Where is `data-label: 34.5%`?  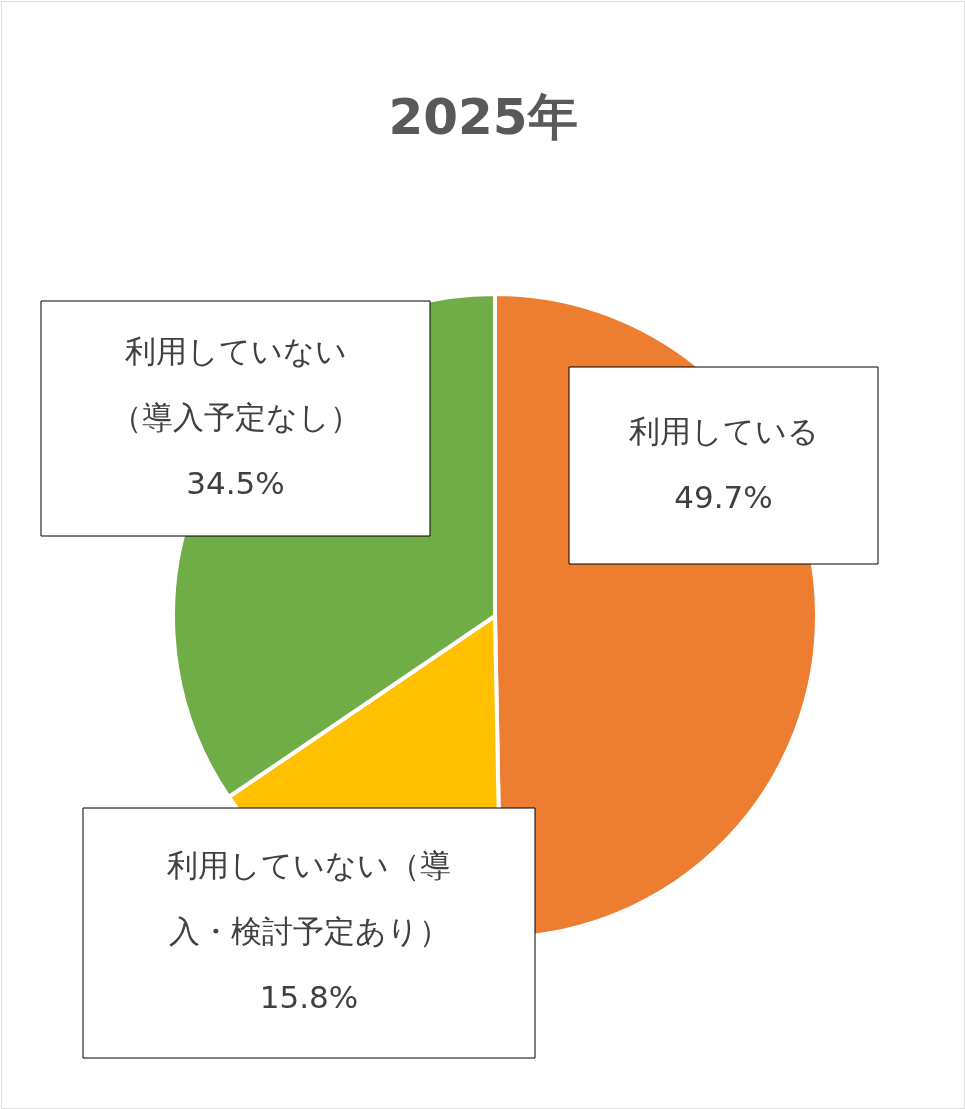 data-label: 34.5% is located at coordinates (235, 482).